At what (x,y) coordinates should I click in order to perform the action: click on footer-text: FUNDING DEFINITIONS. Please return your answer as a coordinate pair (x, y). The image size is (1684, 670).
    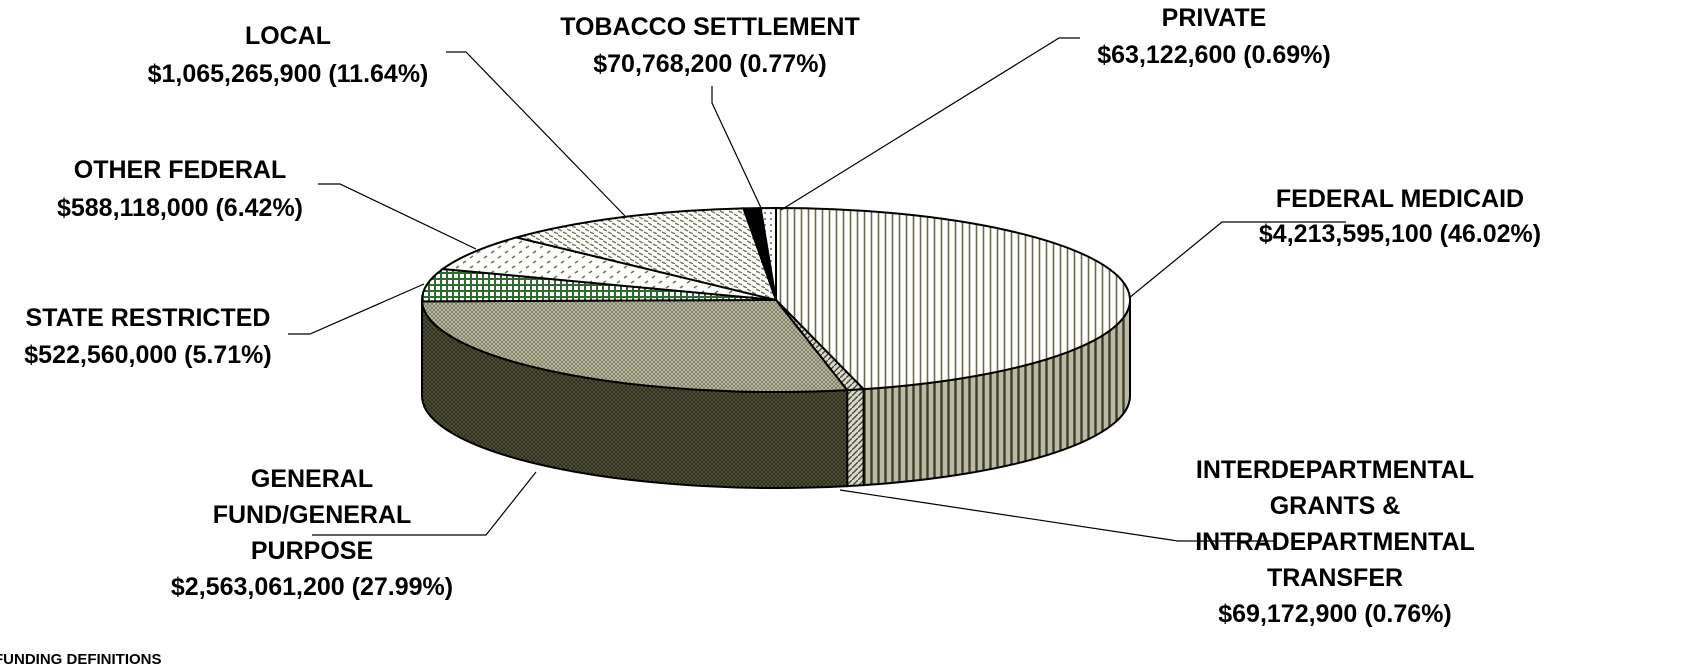
    Looking at the image, I should click on (81, 659).